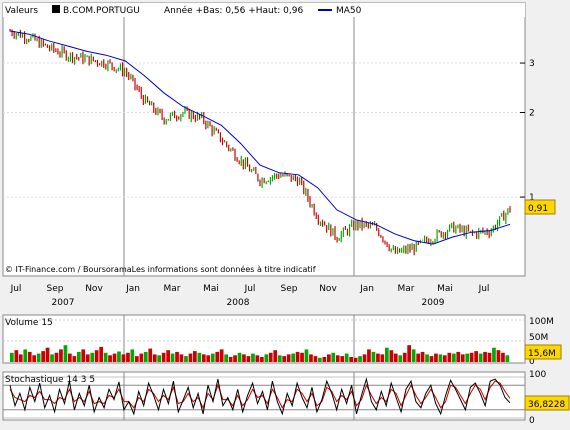 The image size is (570, 430). Describe the element at coordinates (542, 354) in the screenshot. I see `volume-badge-label: 15,6M` at that location.